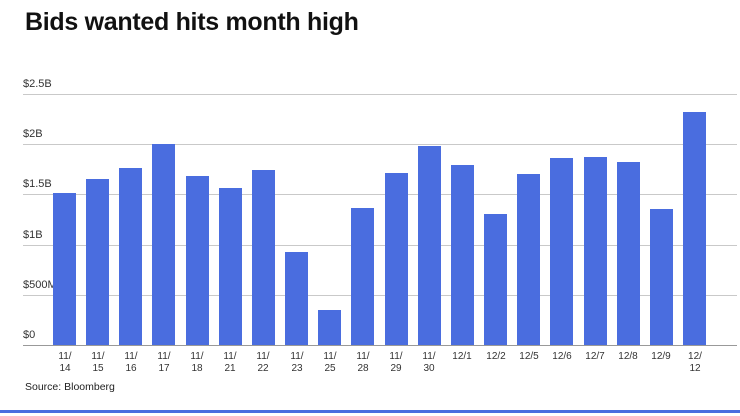 The image size is (740, 416). Describe the element at coordinates (29, 335) in the screenshot. I see `y-tick-label: $0` at that location.